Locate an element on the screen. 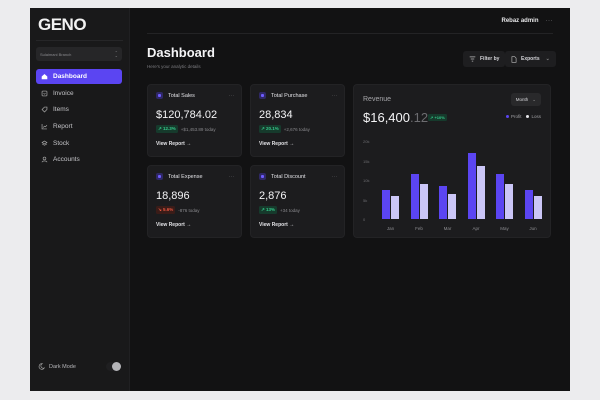  bar-loss-jun is located at coordinates (537, 207).